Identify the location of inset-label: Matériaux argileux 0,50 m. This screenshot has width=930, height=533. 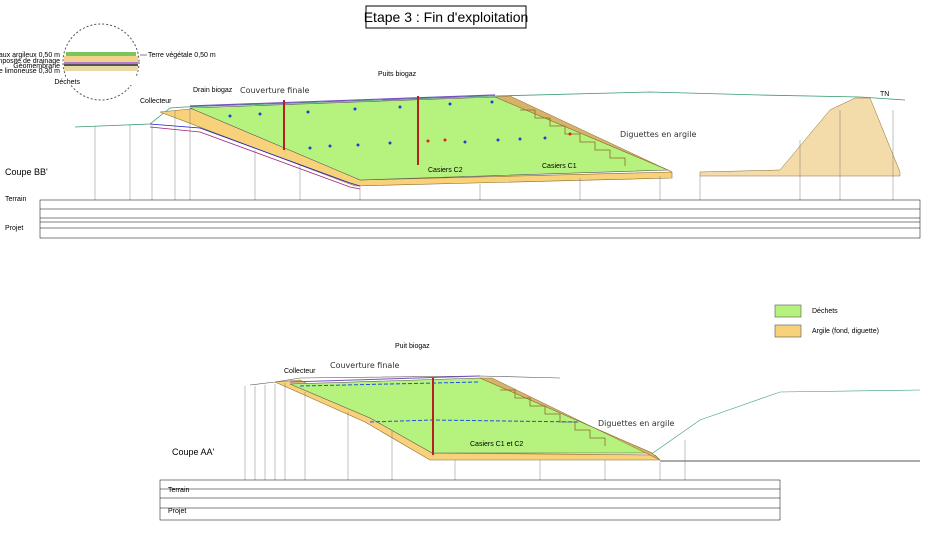
(30, 55).